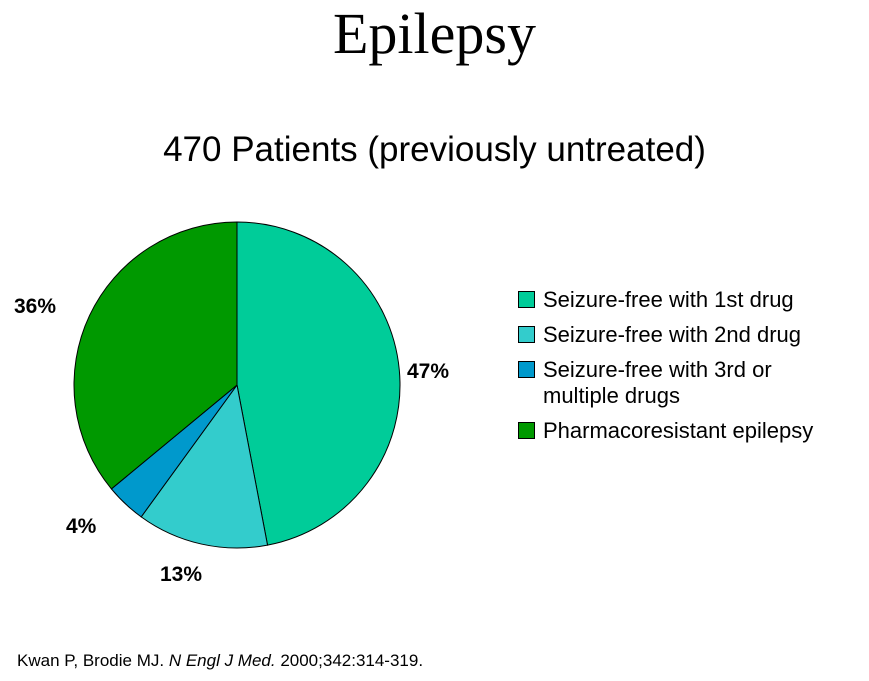 Image resolution: width=869 pixels, height=681 pixels. I want to click on citation-journal: N Engl J Med., so click(222, 660).